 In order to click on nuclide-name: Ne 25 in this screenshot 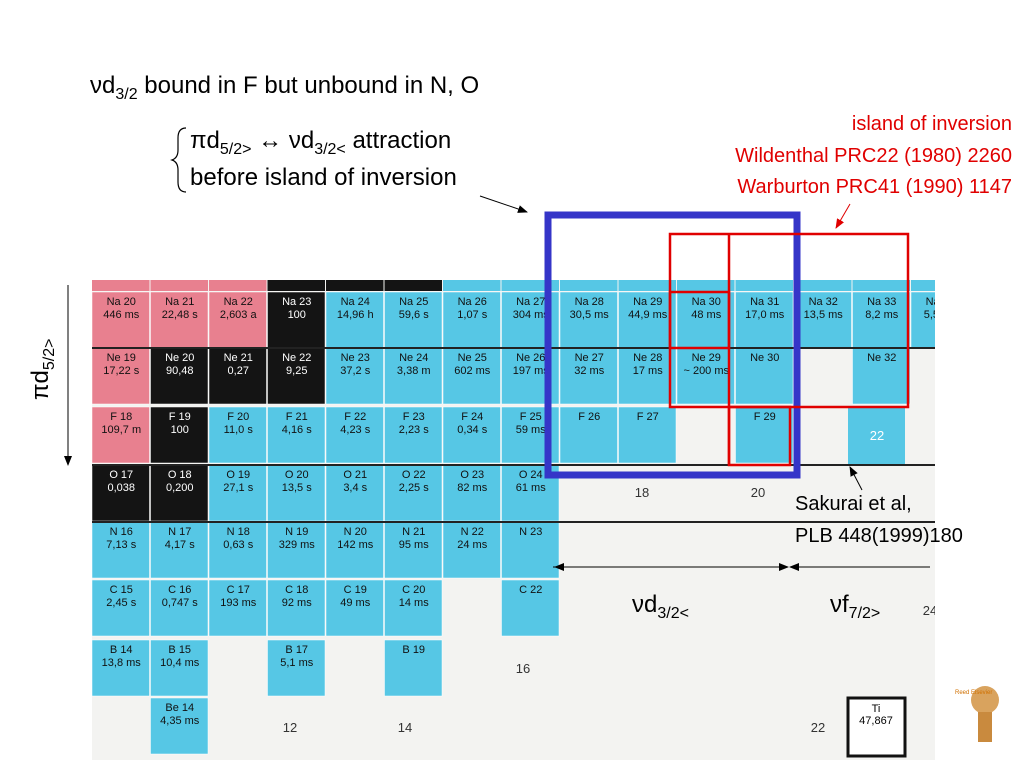, I will do `click(472, 358)`.